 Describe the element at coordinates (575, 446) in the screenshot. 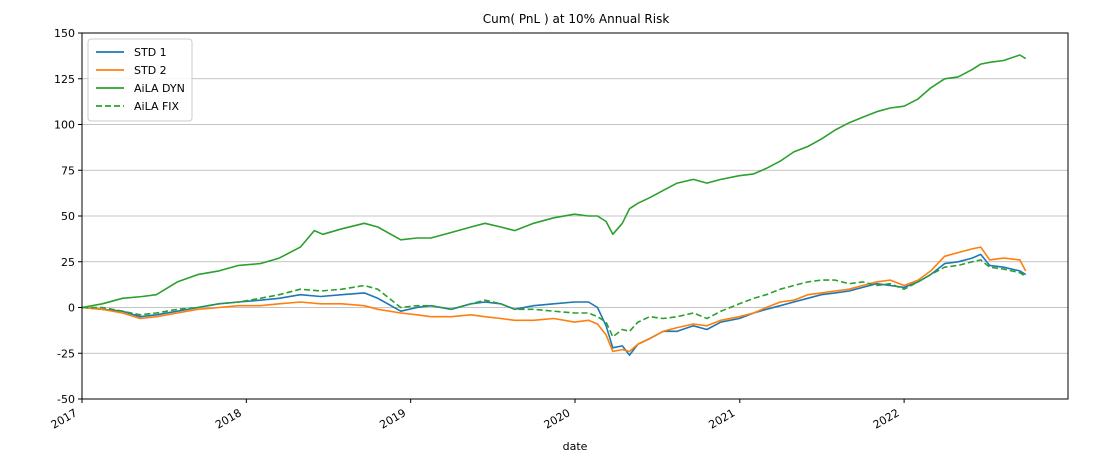

I see `x-axis-label: date` at that location.